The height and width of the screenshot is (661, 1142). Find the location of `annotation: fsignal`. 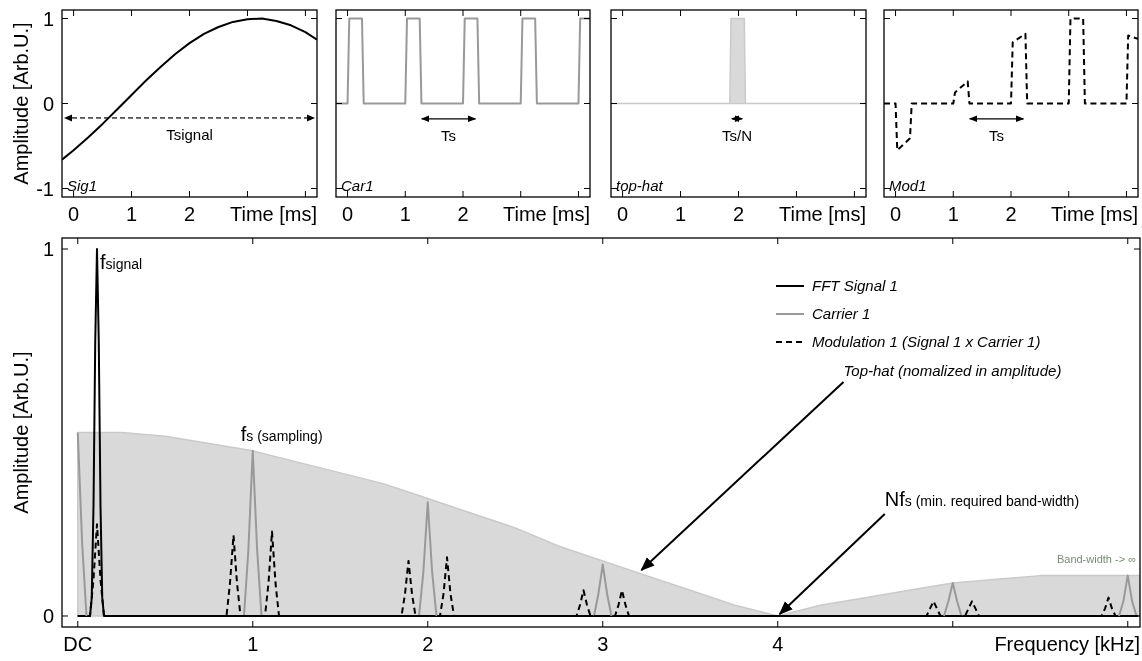

annotation: fsignal is located at coordinates (121, 262).